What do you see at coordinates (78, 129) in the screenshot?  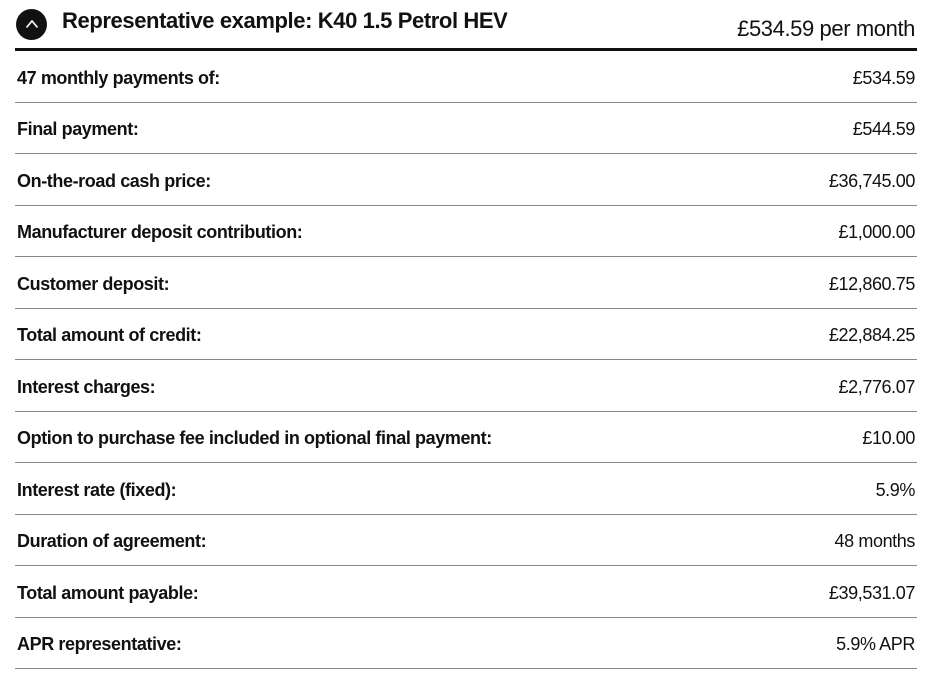 I see `row-label: Final payment:` at bounding box center [78, 129].